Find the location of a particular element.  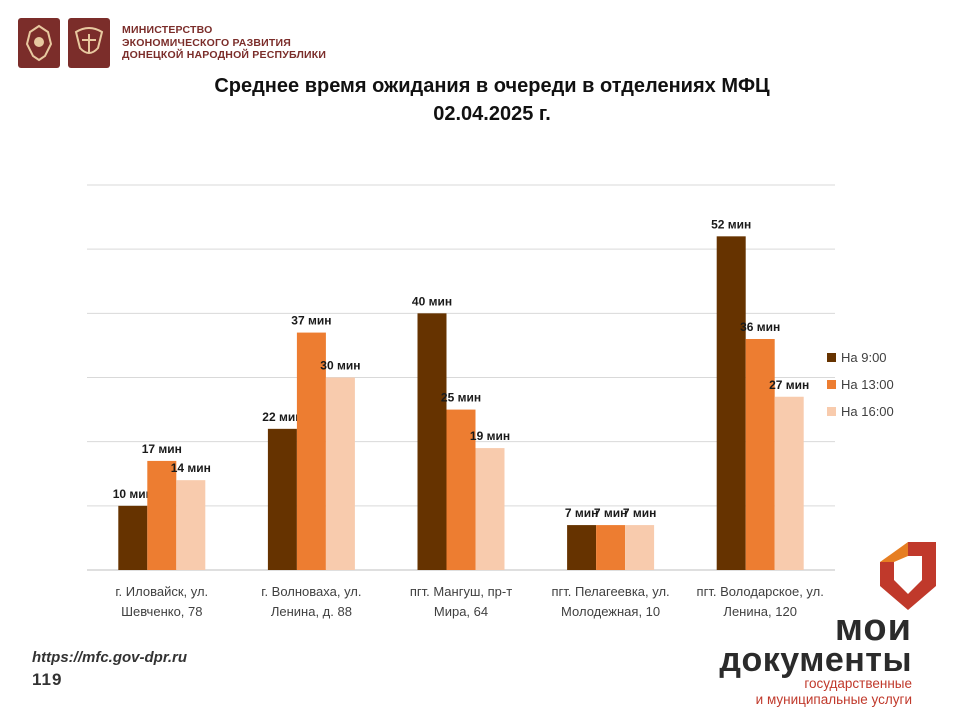

russia-emblem-icon is located at coordinates (39, 43).